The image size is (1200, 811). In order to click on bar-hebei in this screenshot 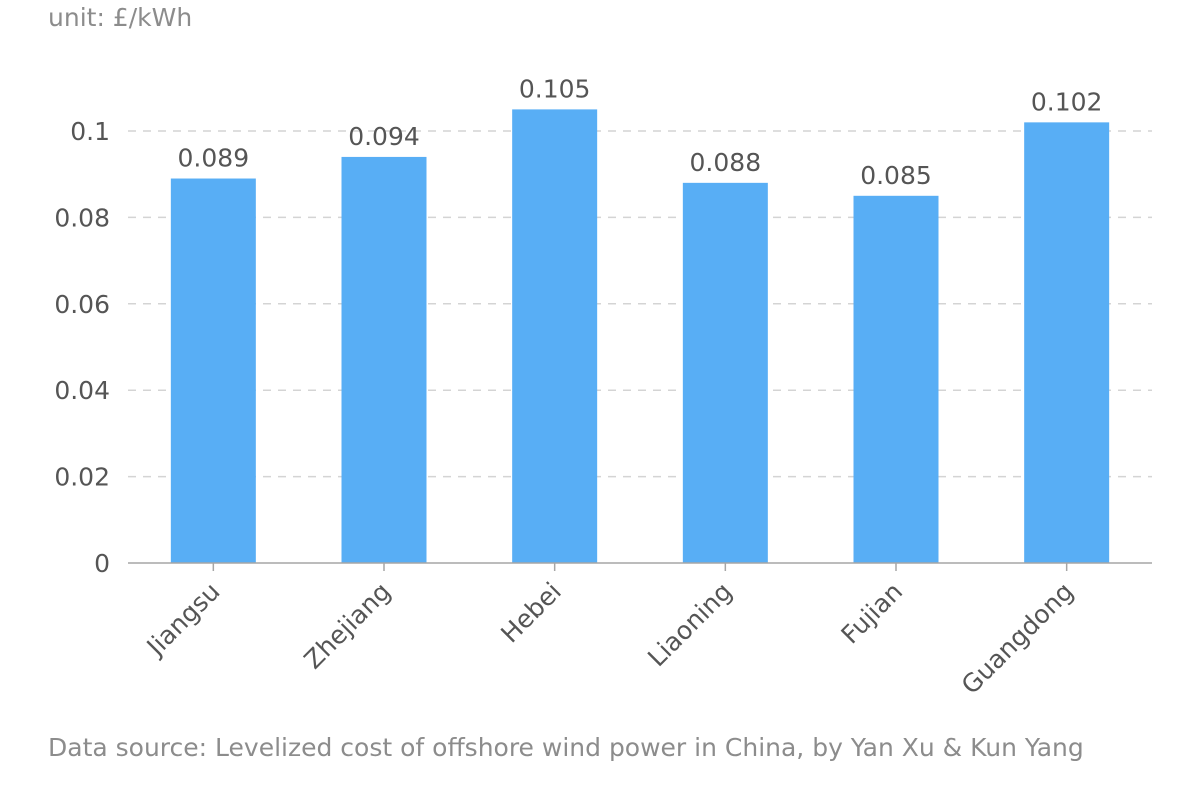, I will do `click(555, 336)`.